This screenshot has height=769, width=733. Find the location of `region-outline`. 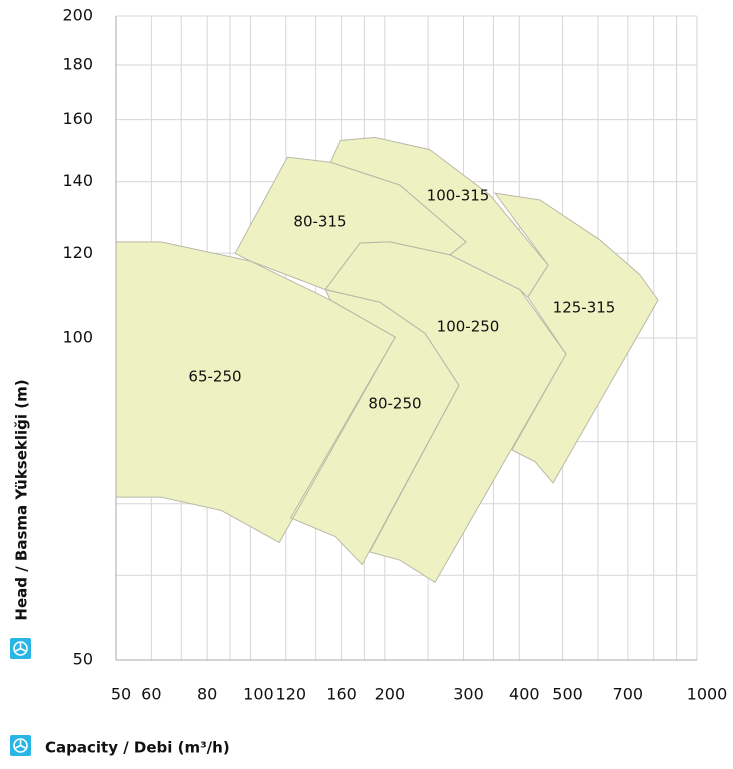

region-outline is located at coordinates (576, 338).